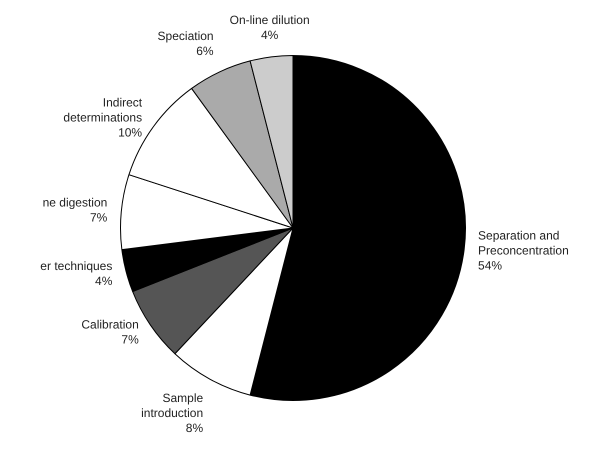  Describe the element at coordinates (172, 405) in the screenshot. I see `slice-label: Sample introduction` at that location.